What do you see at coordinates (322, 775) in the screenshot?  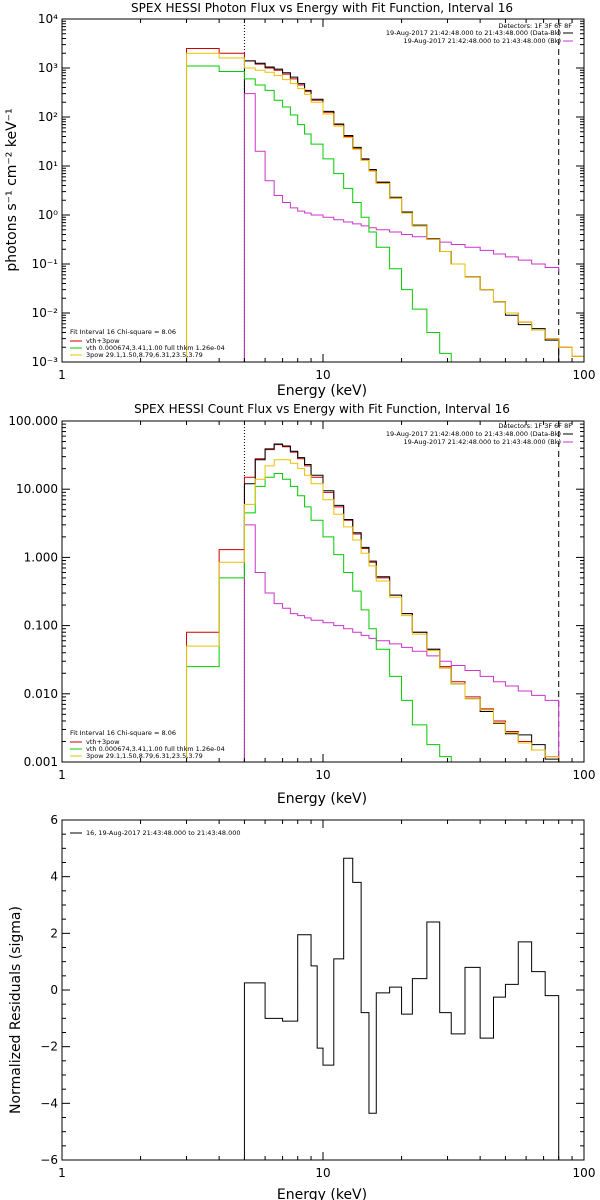 I see `count-x-tick-label: 10` at bounding box center [322, 775].